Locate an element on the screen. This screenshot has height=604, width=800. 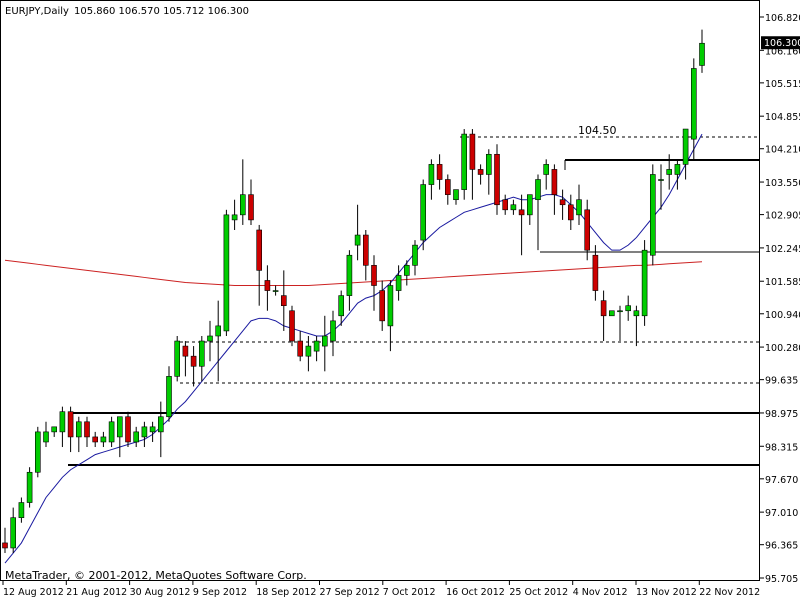
price-tick-label: 104.210 is located at coordinates (782, 150).